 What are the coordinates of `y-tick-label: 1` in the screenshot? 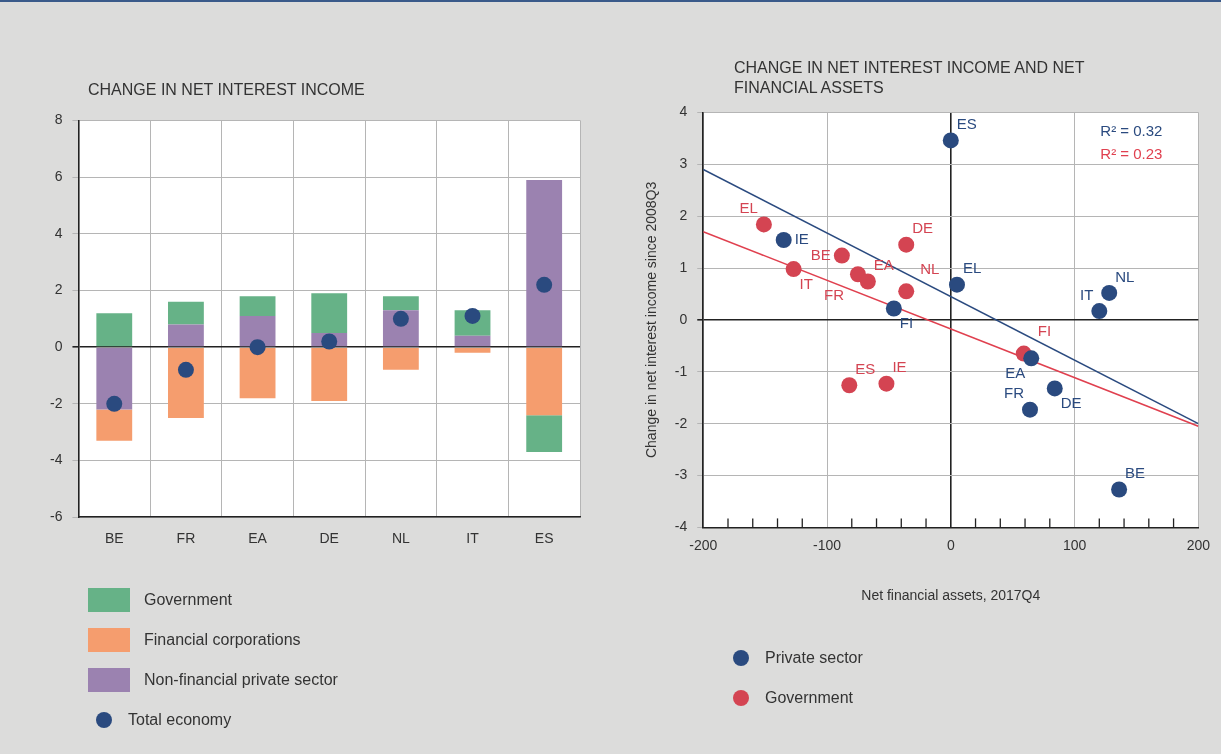 It's located at (683, 266).